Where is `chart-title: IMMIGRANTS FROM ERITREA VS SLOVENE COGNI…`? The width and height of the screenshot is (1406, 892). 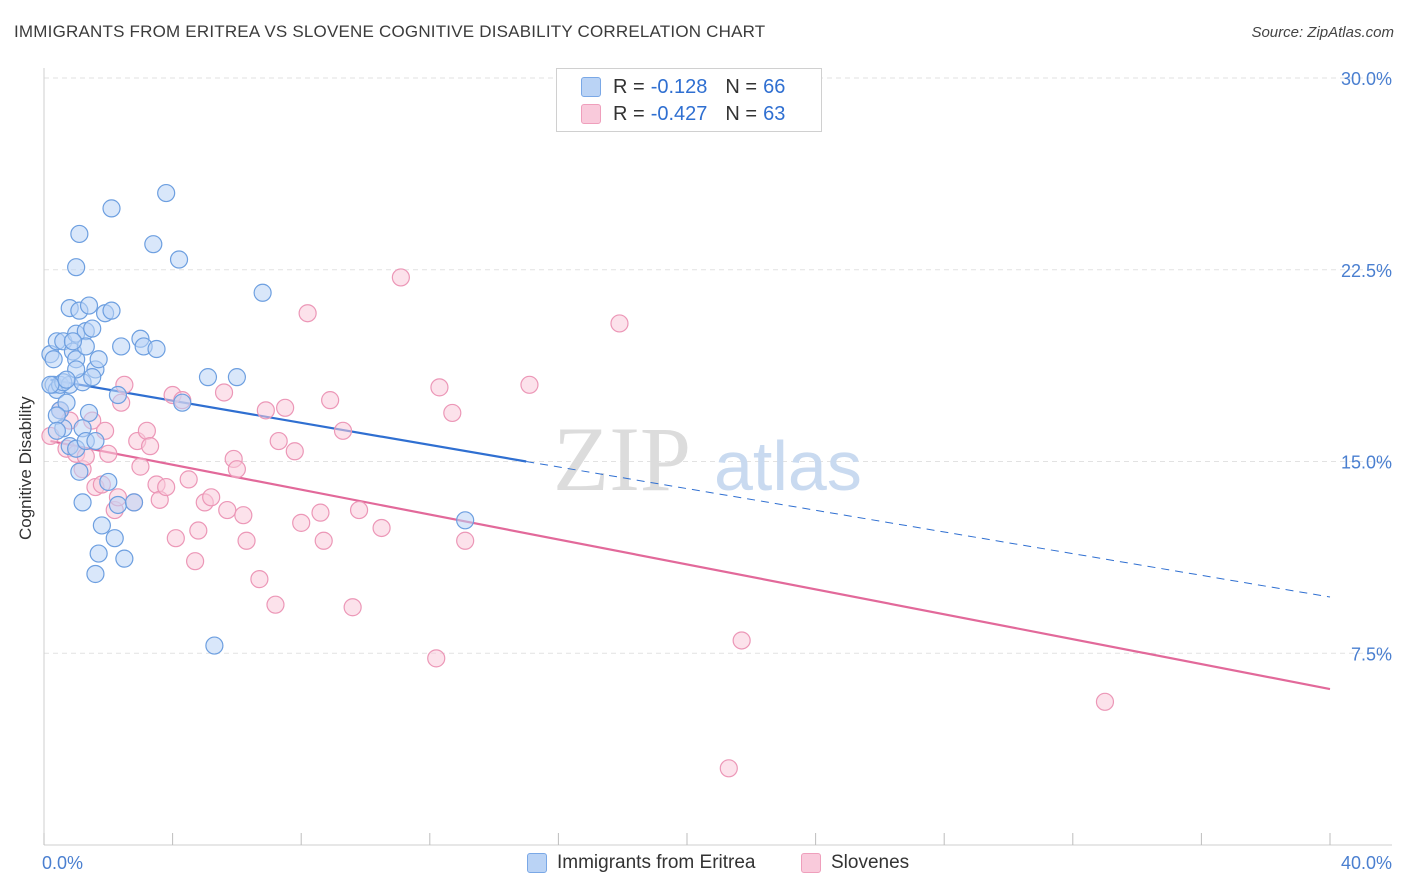
chart-title: IMMIGRANTS FROM ERITREA VS SLOVENE COGNI… is located at coordinates (390, 31).